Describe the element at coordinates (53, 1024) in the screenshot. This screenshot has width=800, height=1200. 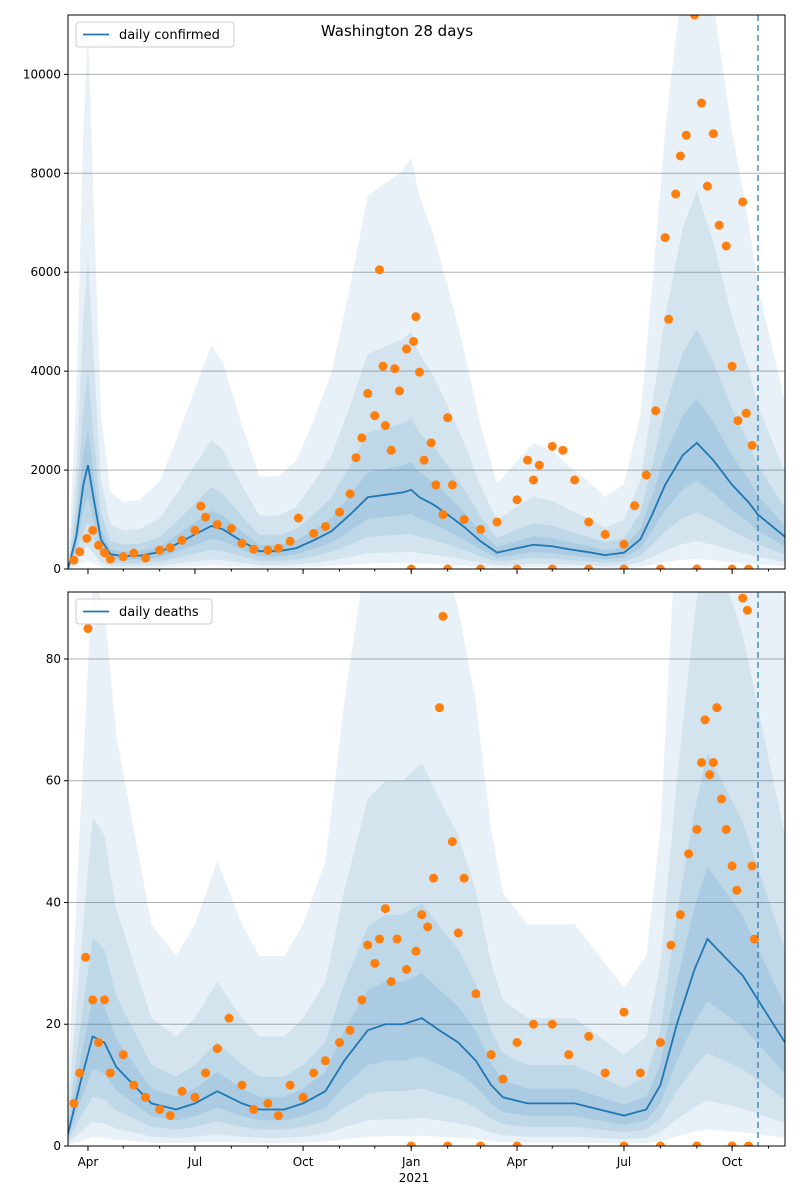
I see `y-tick-label: 20` at that location.